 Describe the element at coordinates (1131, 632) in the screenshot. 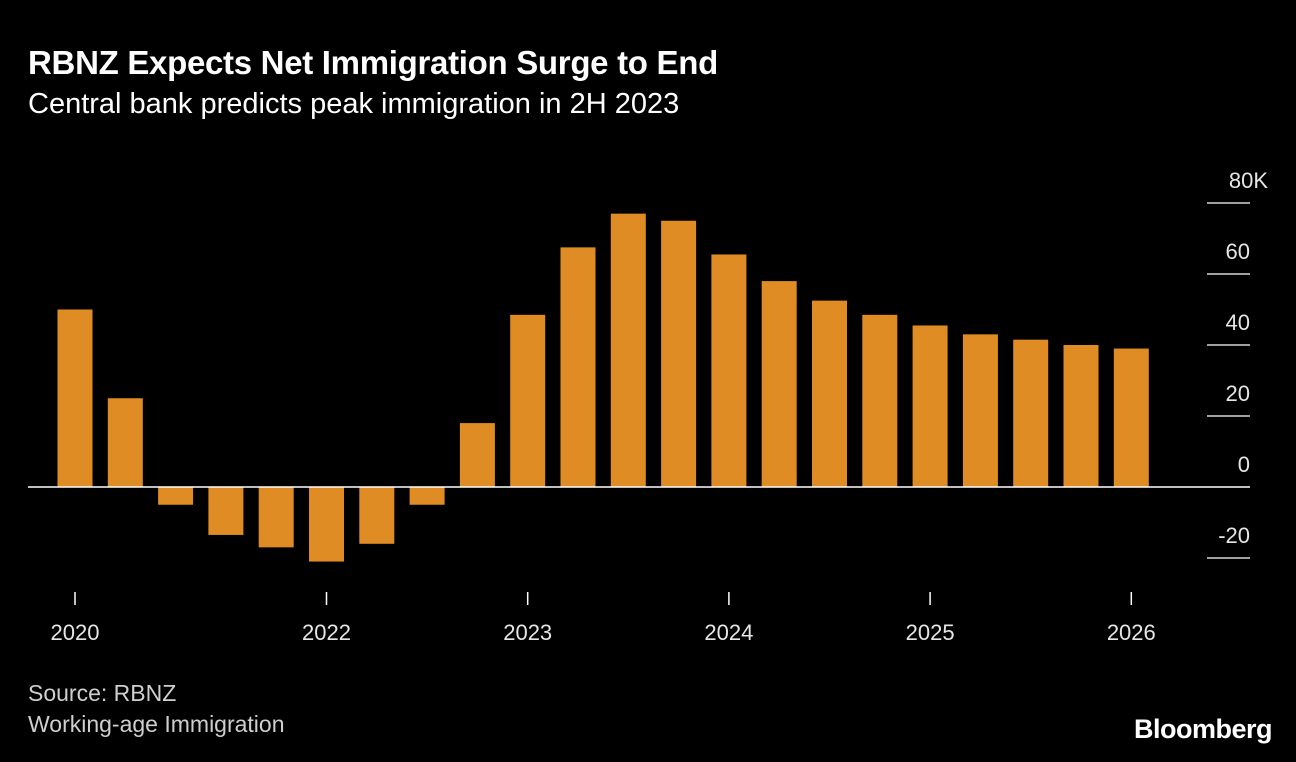

I see `x-tick-label: 2026` at that location.